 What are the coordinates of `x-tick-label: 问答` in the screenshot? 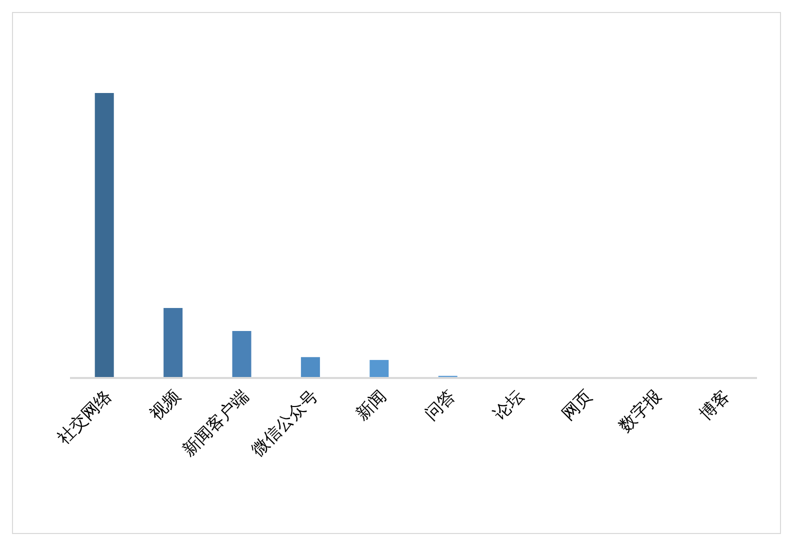 It's located at (440, 405).